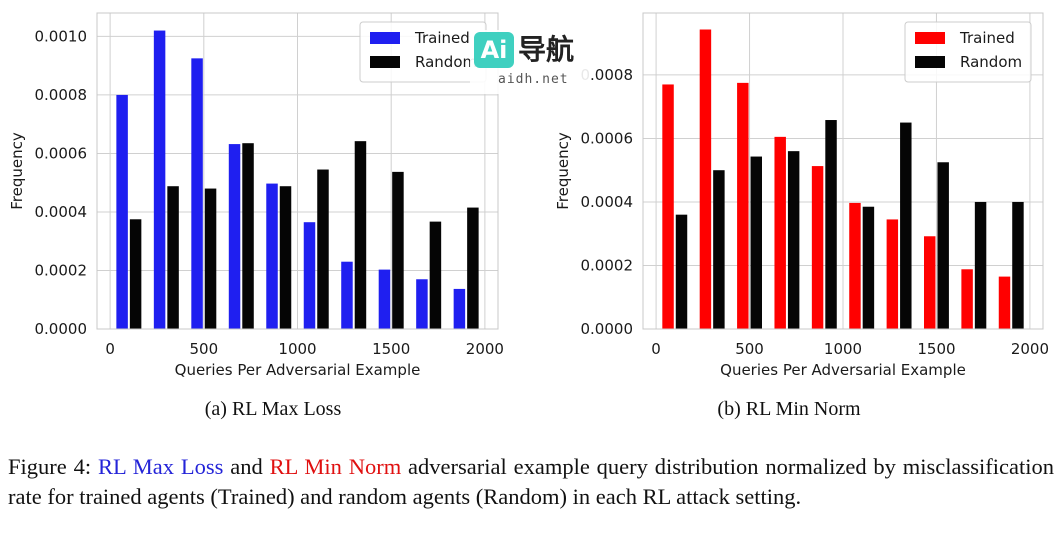 The width and height of the screenshot is (1062, 553). Describe the element at coordinates (789, 409) in the screenshot. I see `subcaption-b: (b) RL Min Norm` at that location.